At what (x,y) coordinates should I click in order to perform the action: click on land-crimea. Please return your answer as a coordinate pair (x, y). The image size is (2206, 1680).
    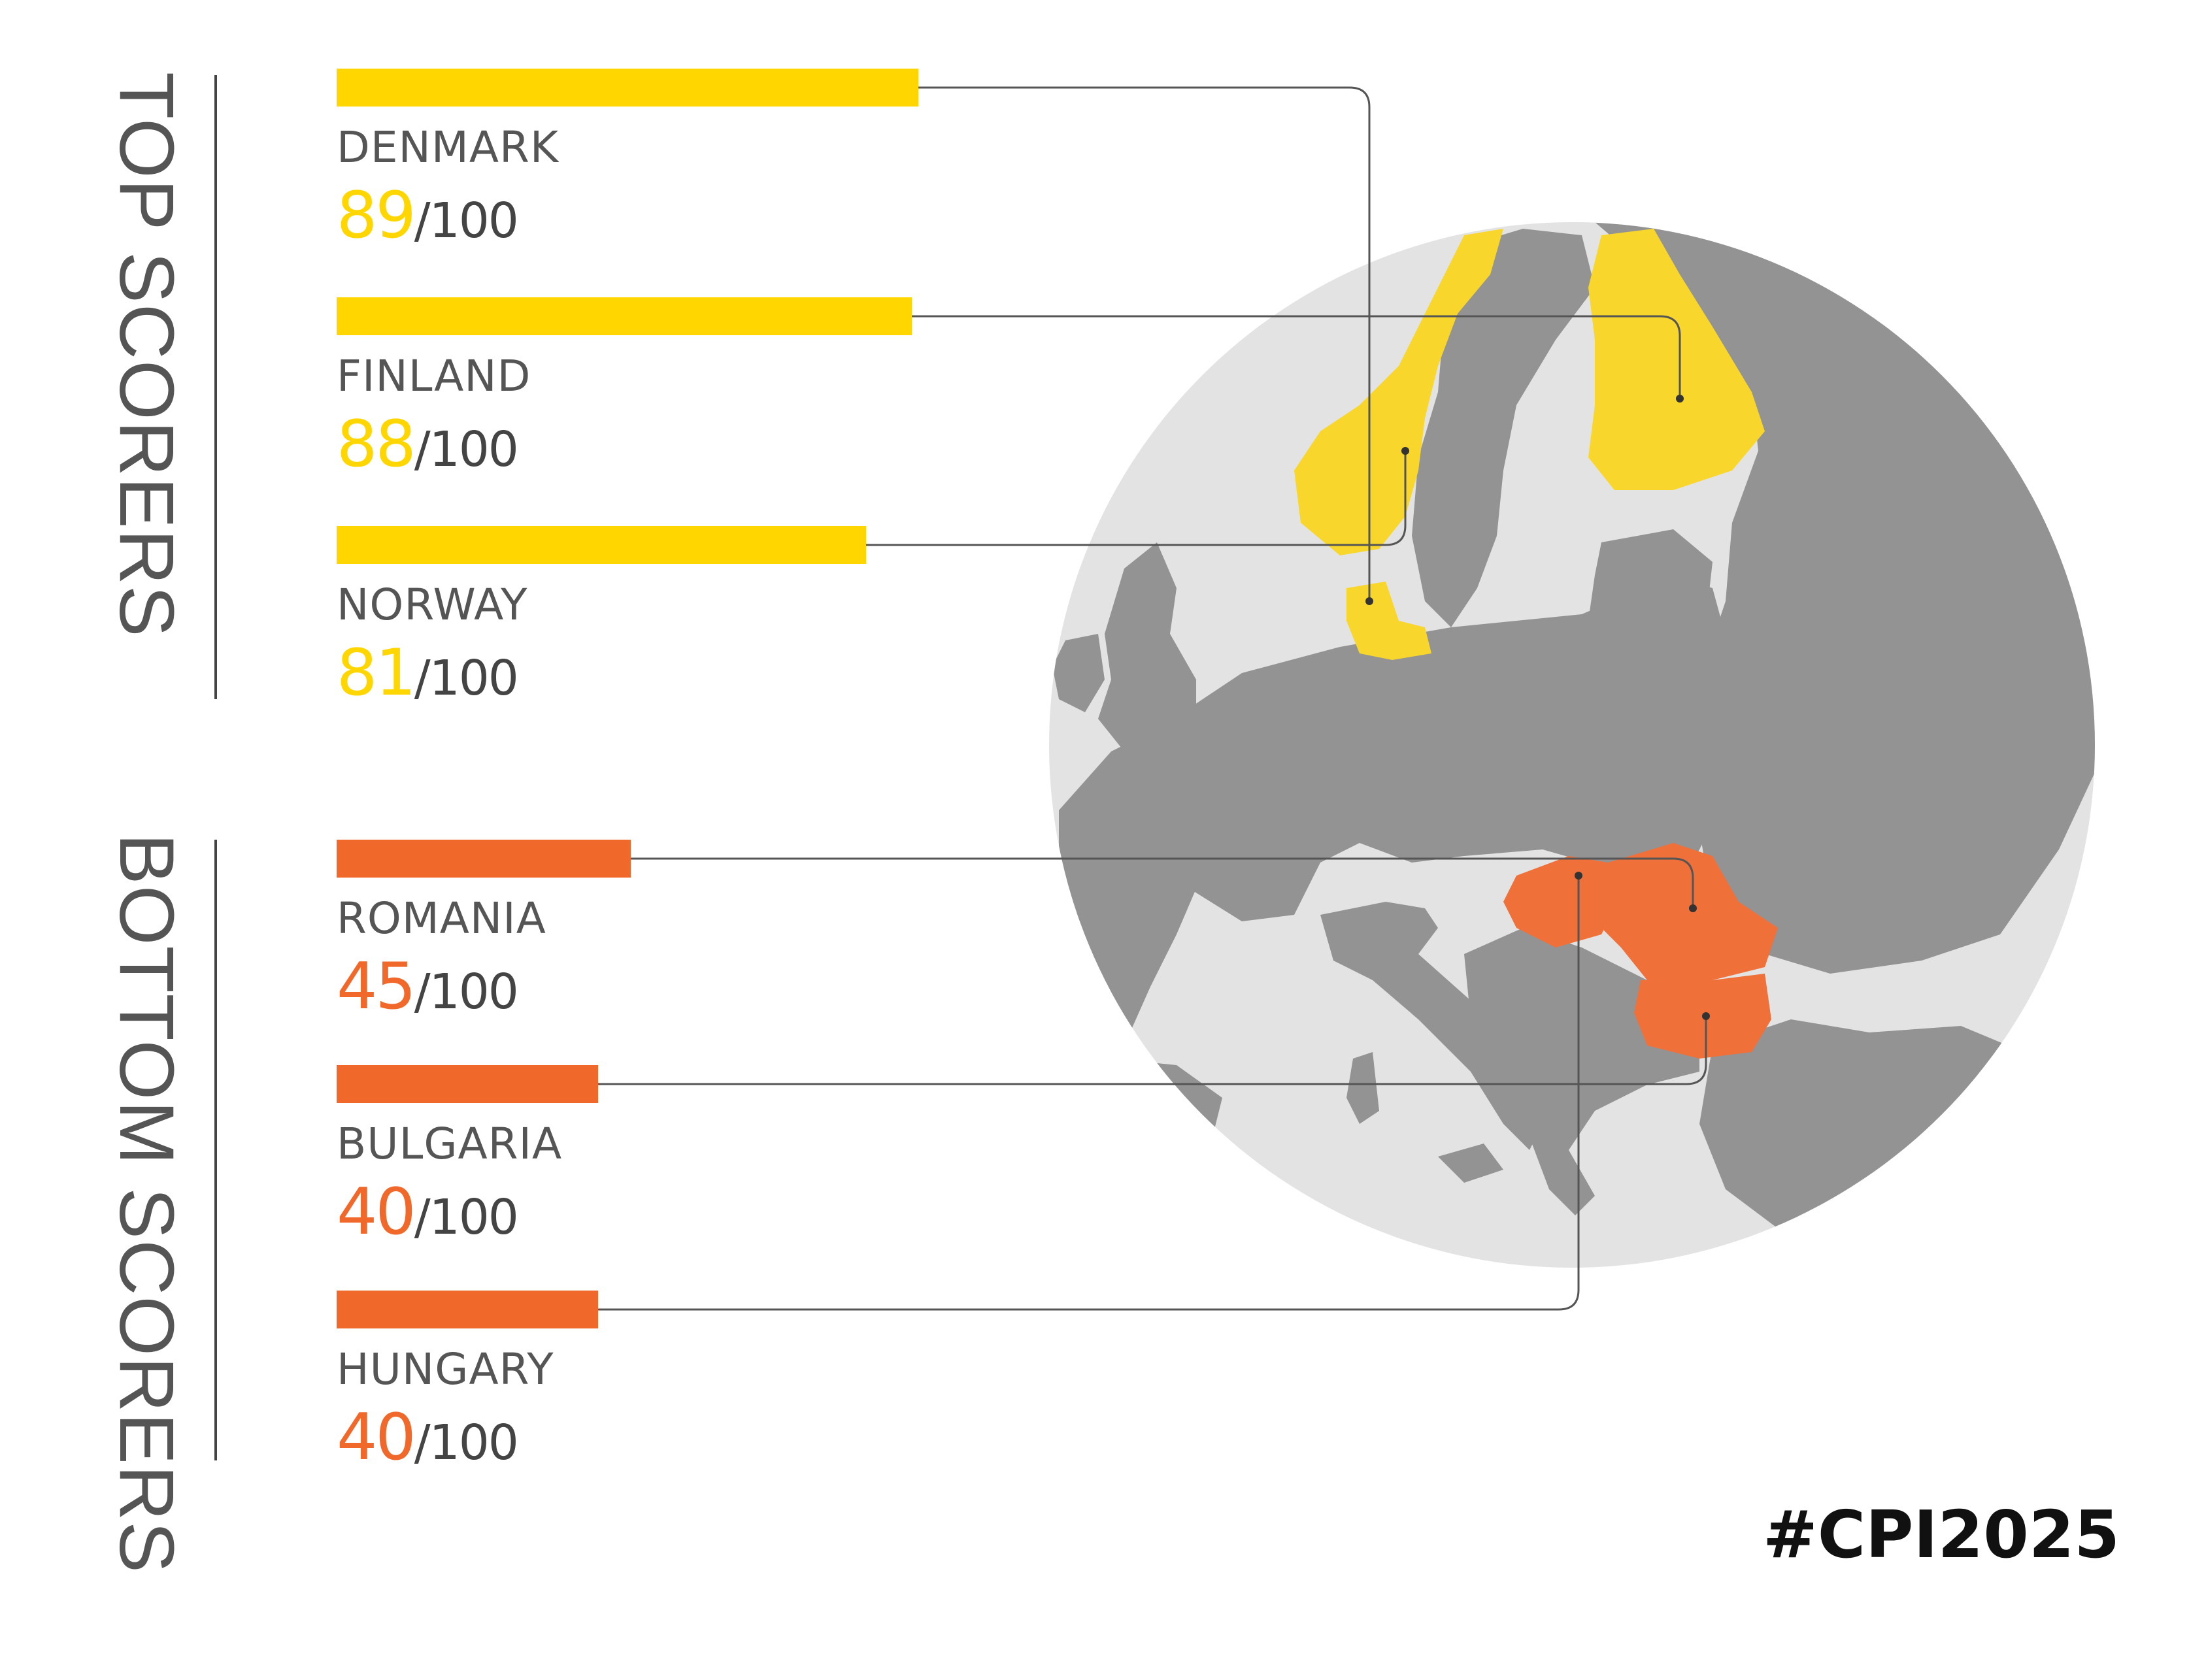
    Looking at the image, I should click on (1870, 931).